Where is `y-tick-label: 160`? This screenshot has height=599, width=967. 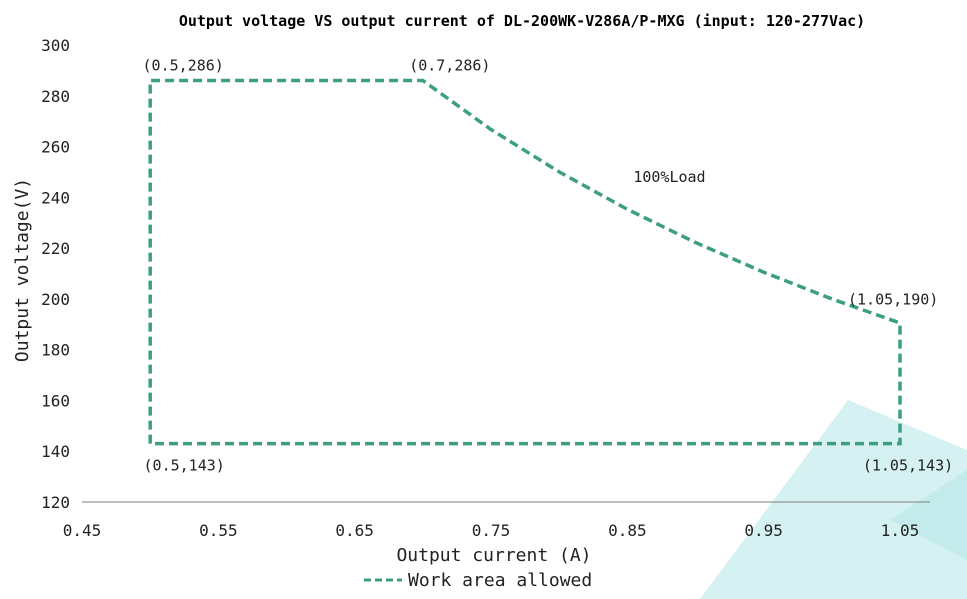 y-tick-label: 160 is located at coordinates (55, 400).